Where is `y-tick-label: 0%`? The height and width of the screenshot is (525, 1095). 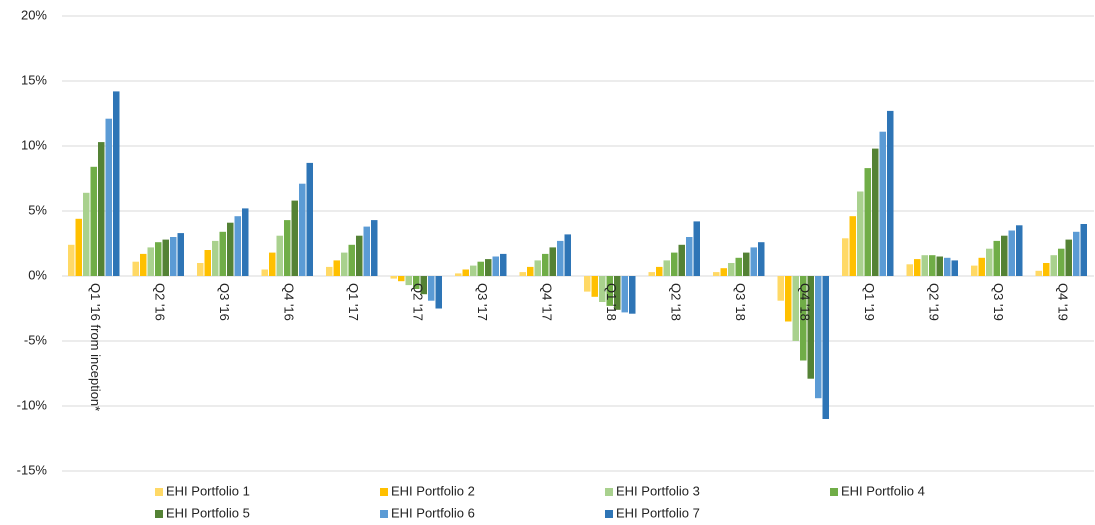
y-tick-label: 0% is located at coordinates (37, 274).